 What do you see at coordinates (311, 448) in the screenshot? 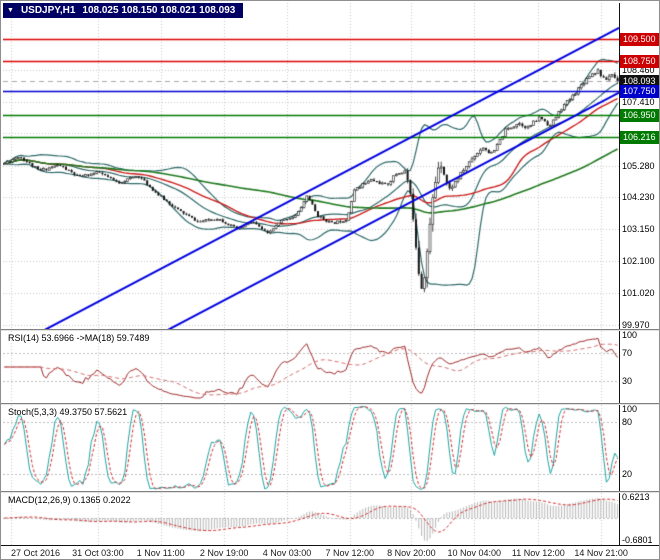
I see `stoch-panel-canvas` at bounding box center [311, 448].